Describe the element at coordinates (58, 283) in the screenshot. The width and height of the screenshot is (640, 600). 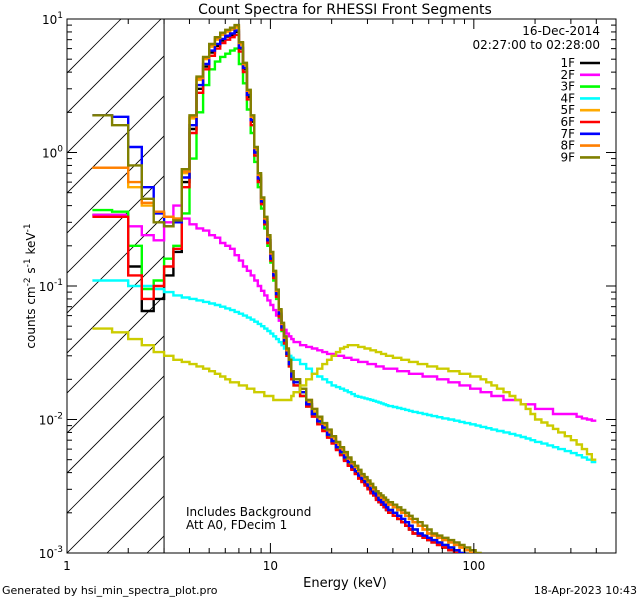
I see `y-tick-label-exponent: -1` at that location.